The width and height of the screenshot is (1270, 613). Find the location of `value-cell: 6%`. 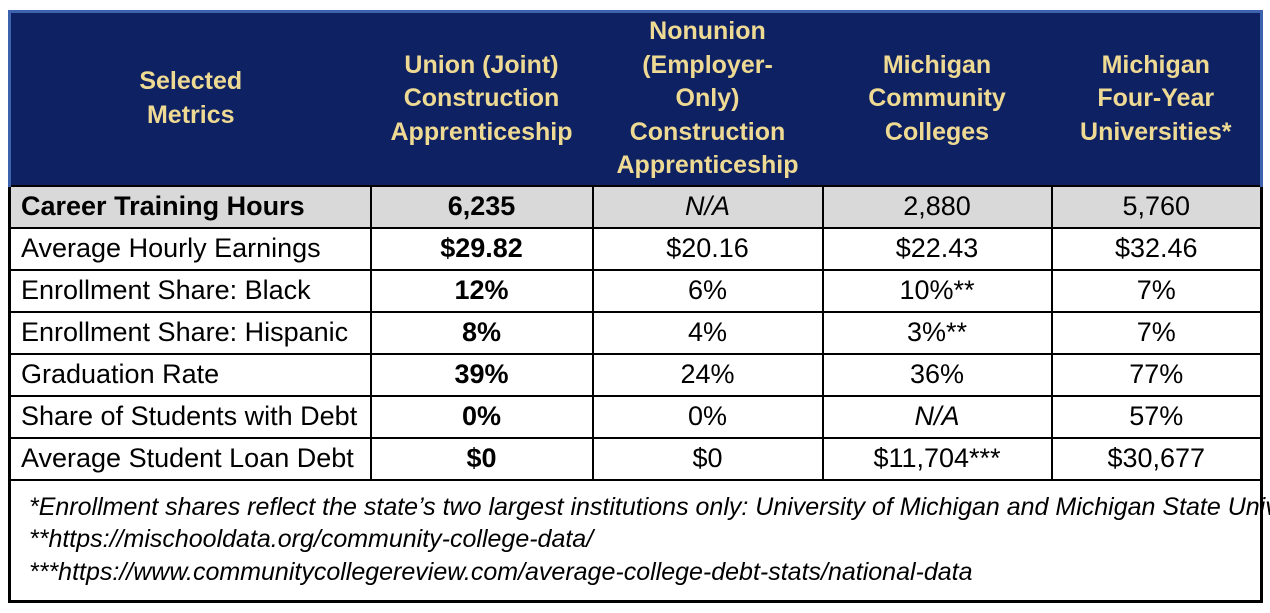

value-cell: 6% is located at coordinates (707, 290).